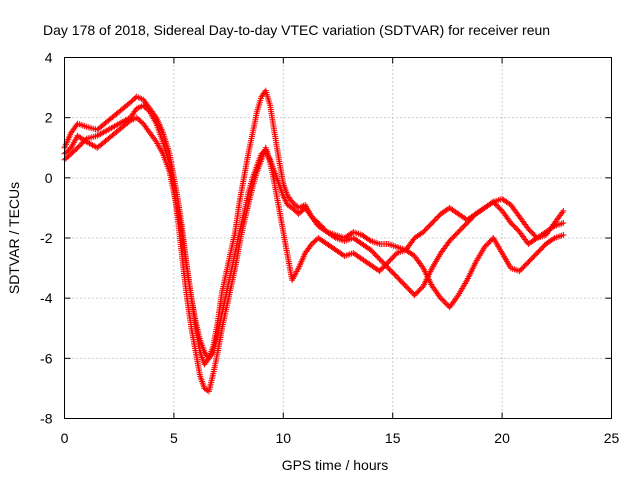  Describe the element at coordinates (393, 438) in the screenshot. I see `x-tick-label: 15` at that location.